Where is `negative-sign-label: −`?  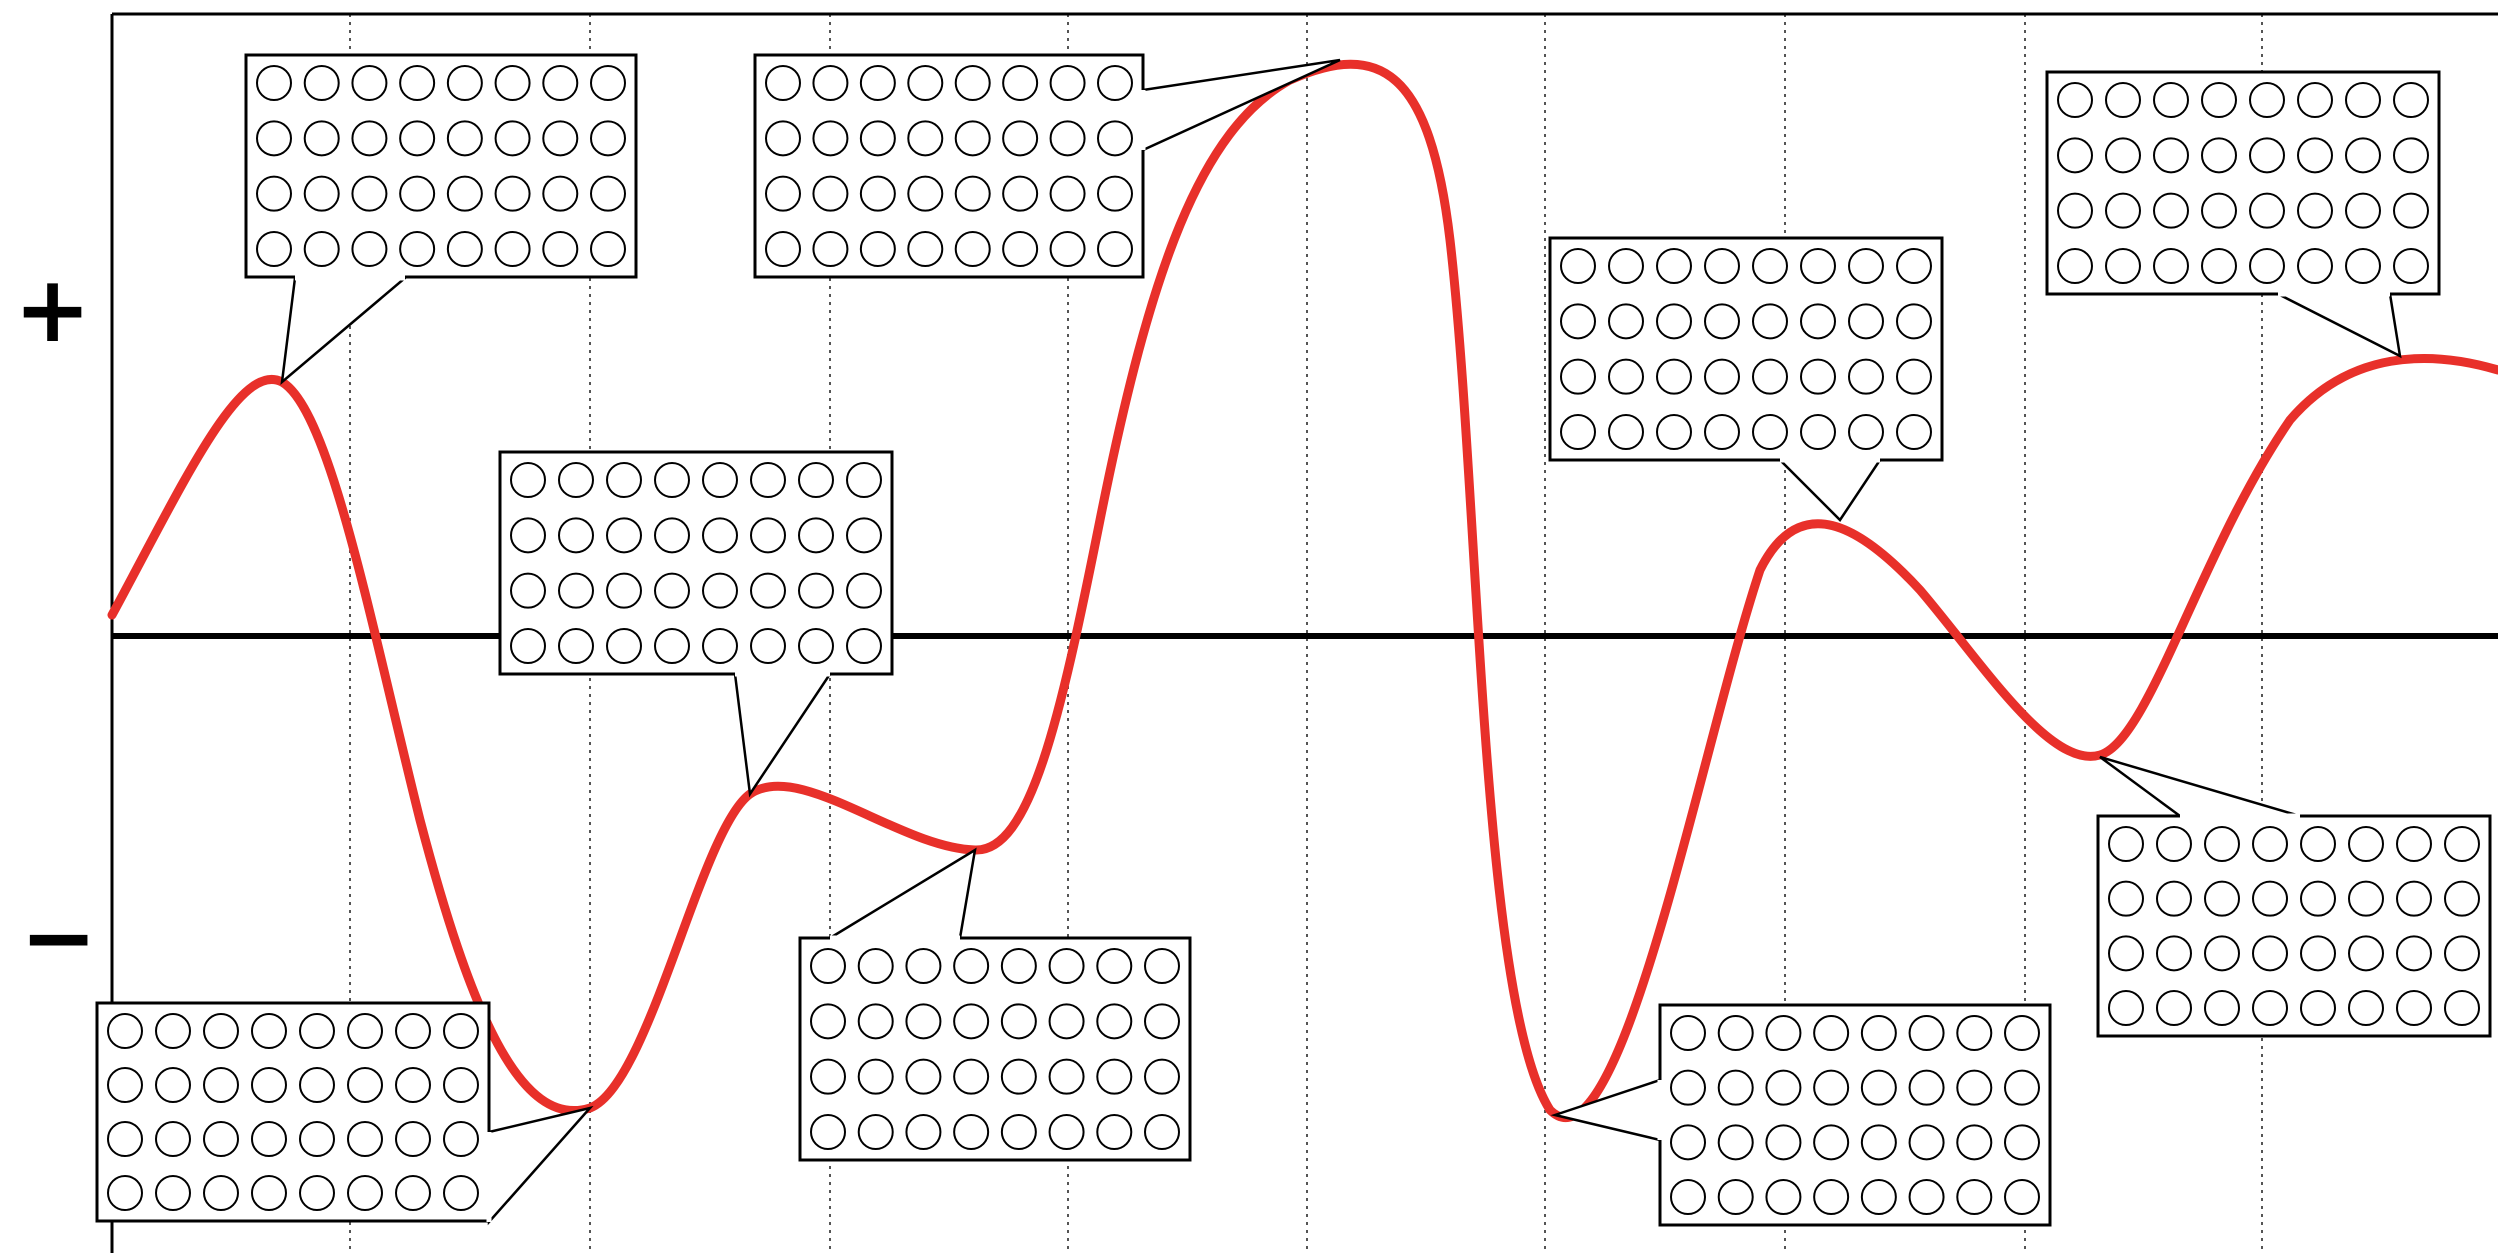
negative-sign-label: − is located at coordinates (59, 937).